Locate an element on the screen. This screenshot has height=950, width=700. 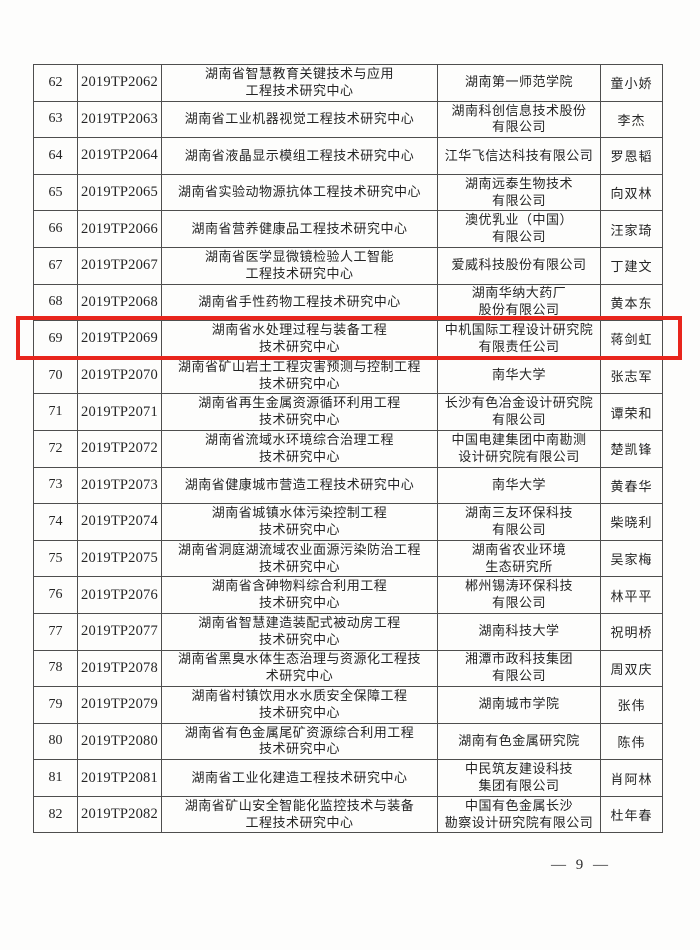
project-code: 2019TP2080 is located at coordinates (119, 741).